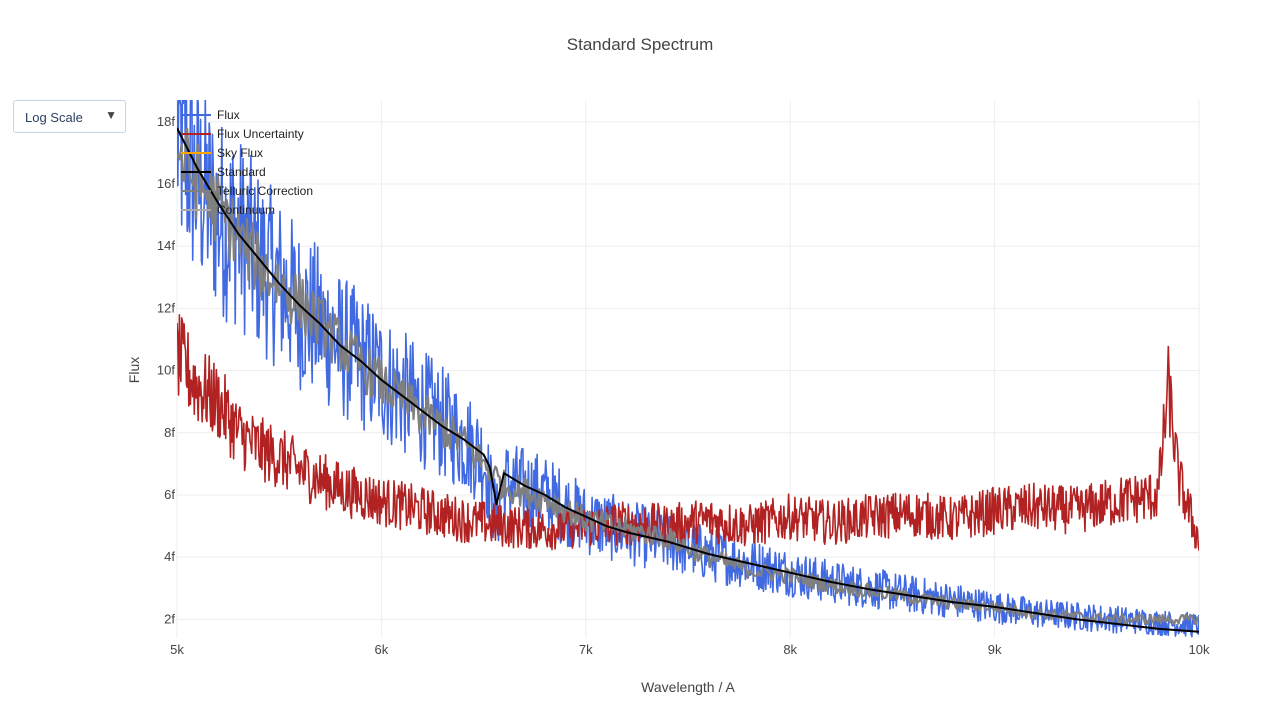  I want to click on legend-item: Telluric Correction, so click(247, 191).